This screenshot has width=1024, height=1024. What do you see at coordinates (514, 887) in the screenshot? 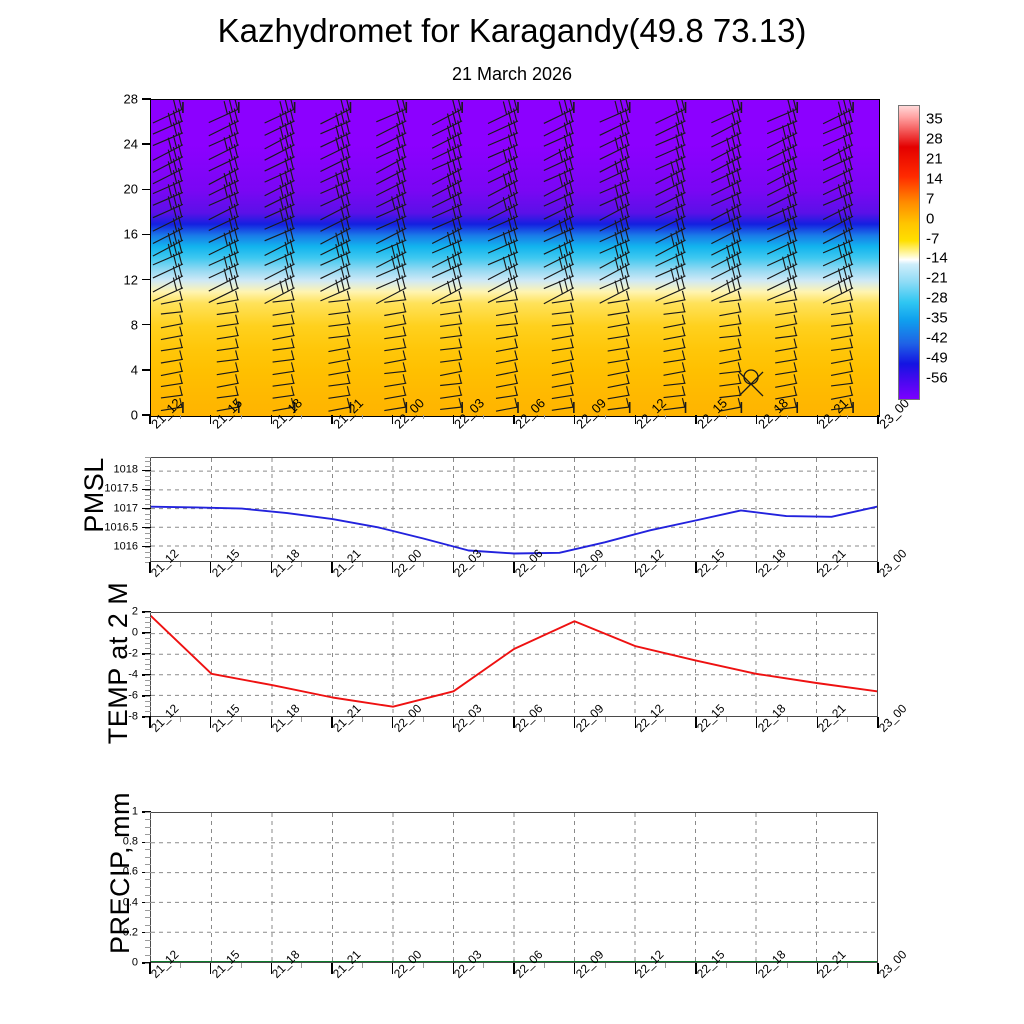
I see `precip-chart-panel` at bounding box center [514, 887].